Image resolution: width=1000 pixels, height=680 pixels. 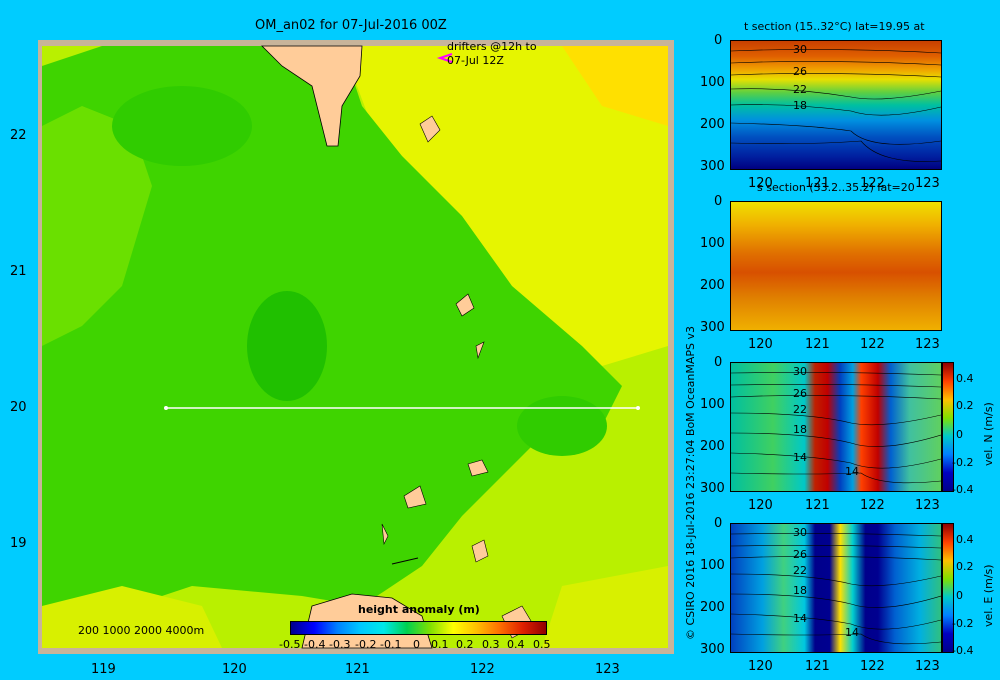 I want to click on x-tick: 119, so click(x=103, y=669).